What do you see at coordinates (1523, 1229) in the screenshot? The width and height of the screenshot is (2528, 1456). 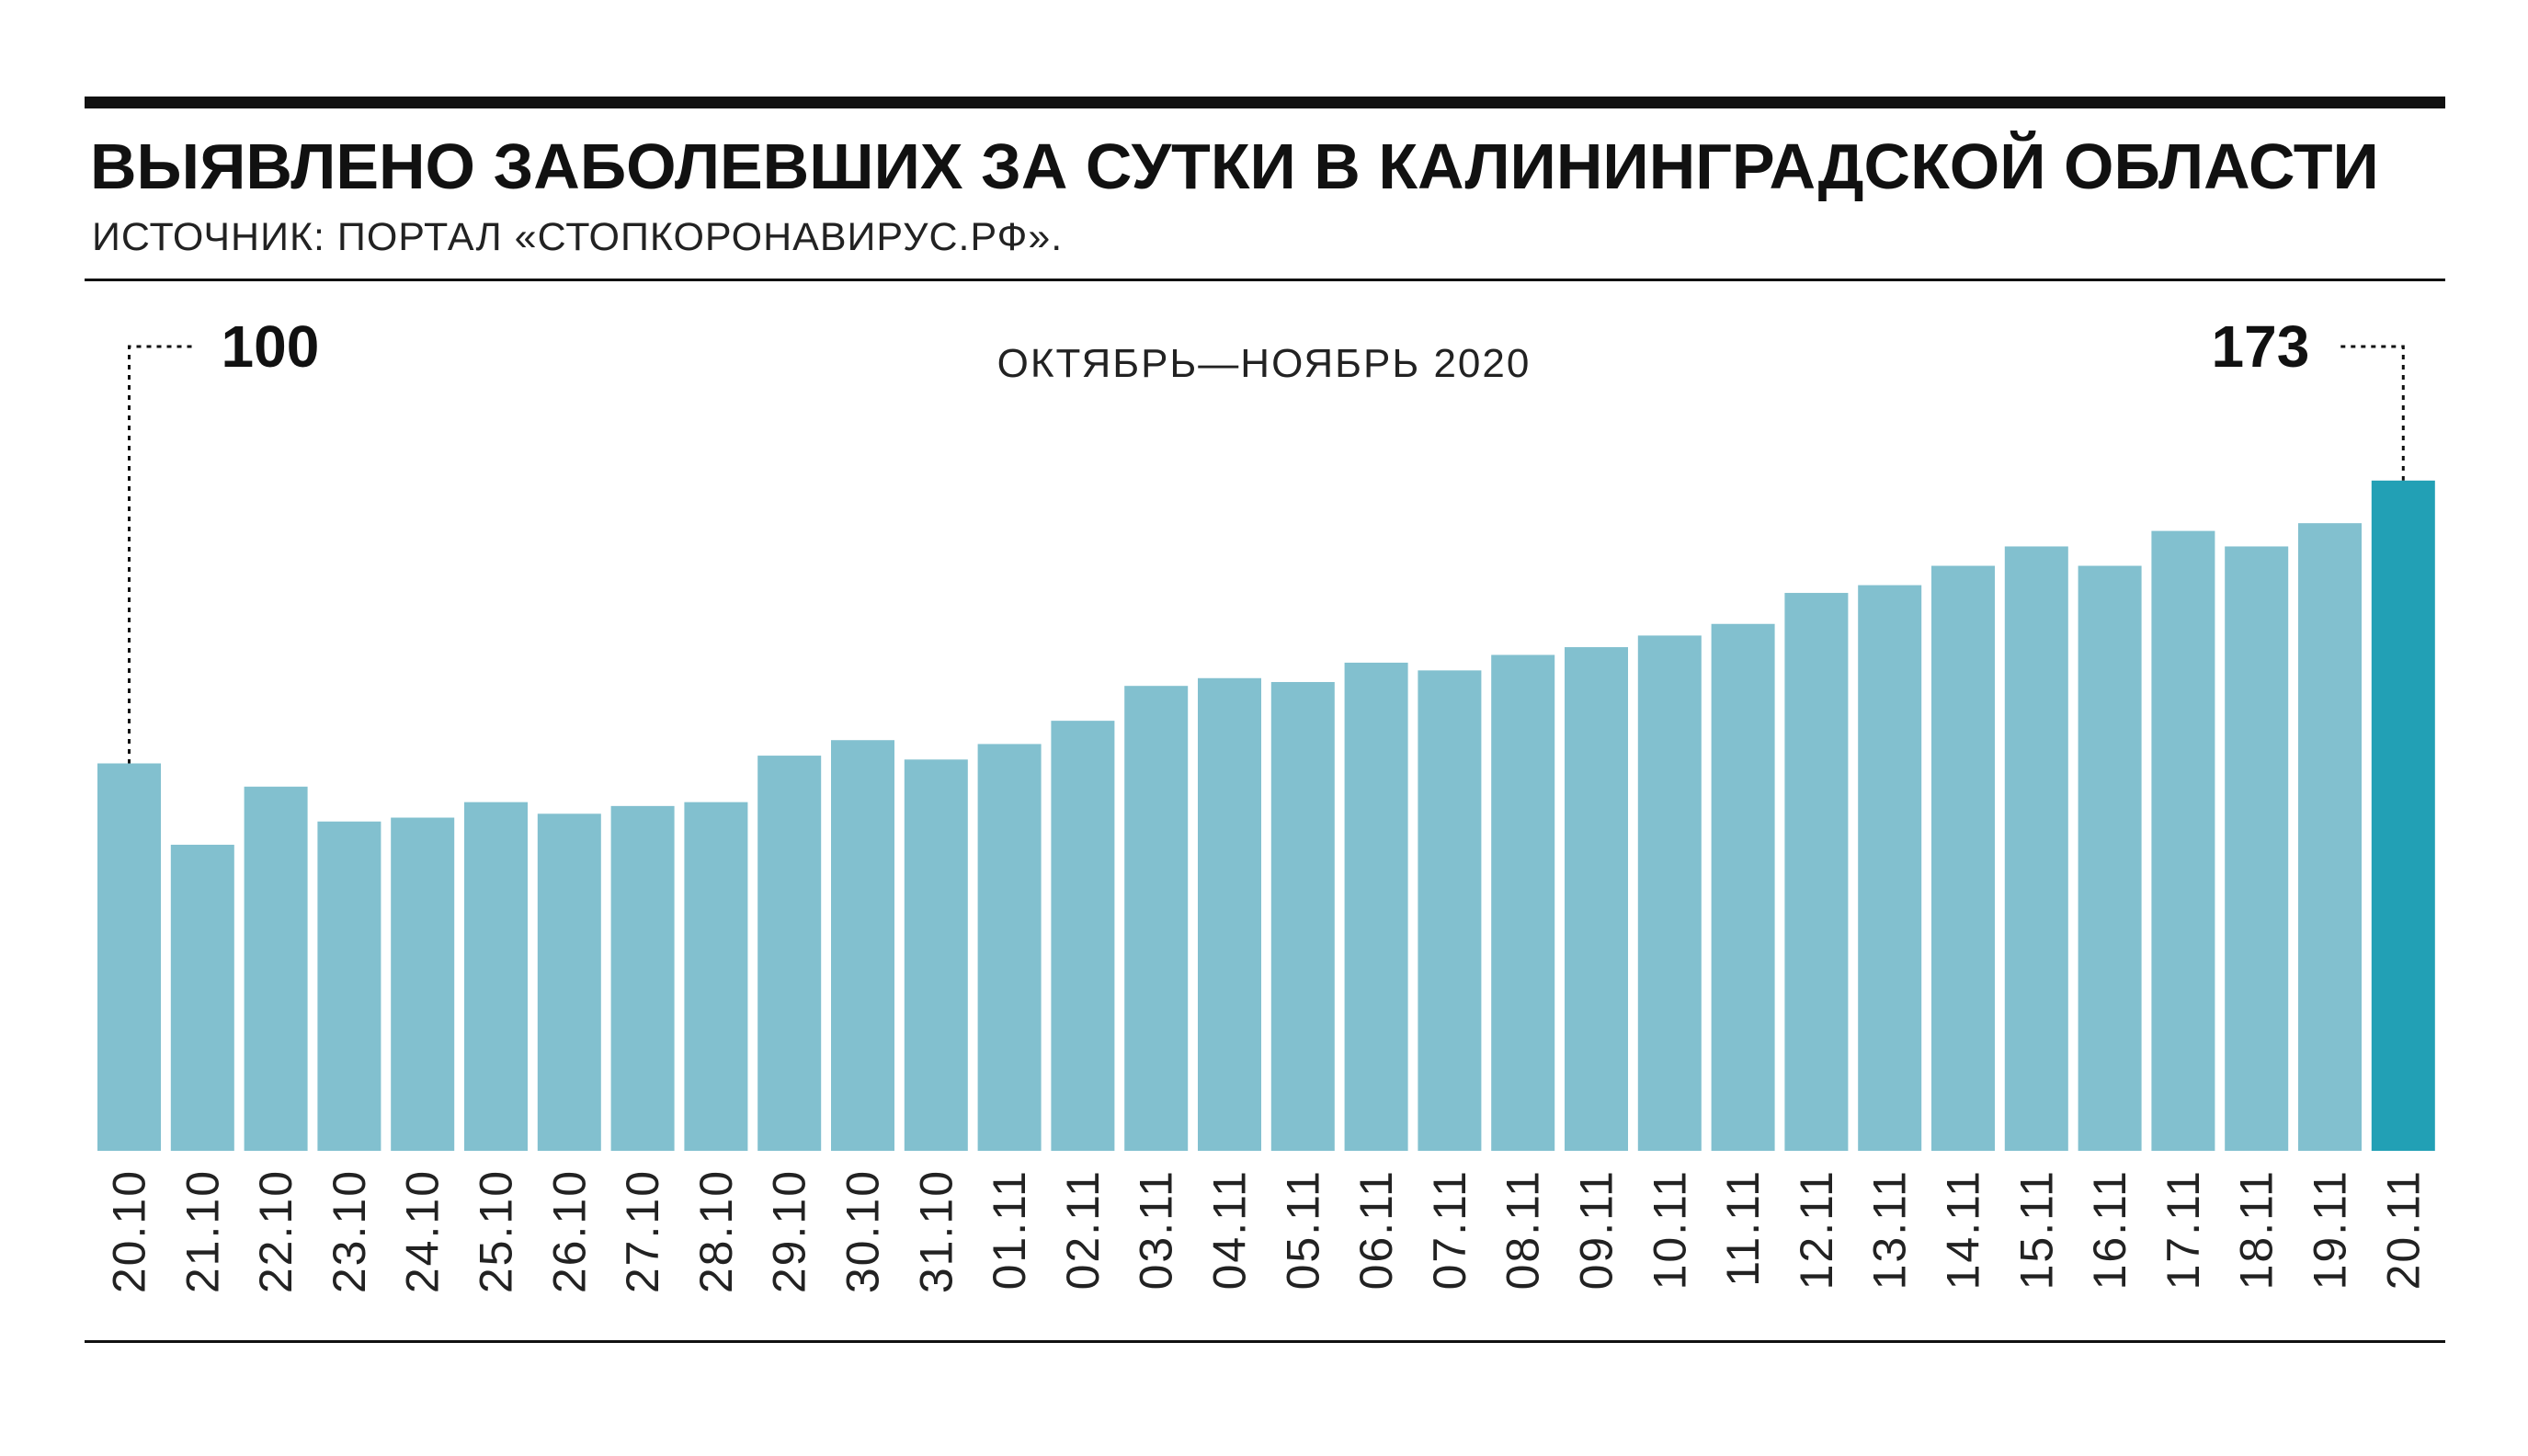 I see `x-tick-label: 08.11` at bounding box center [1523, 1229].